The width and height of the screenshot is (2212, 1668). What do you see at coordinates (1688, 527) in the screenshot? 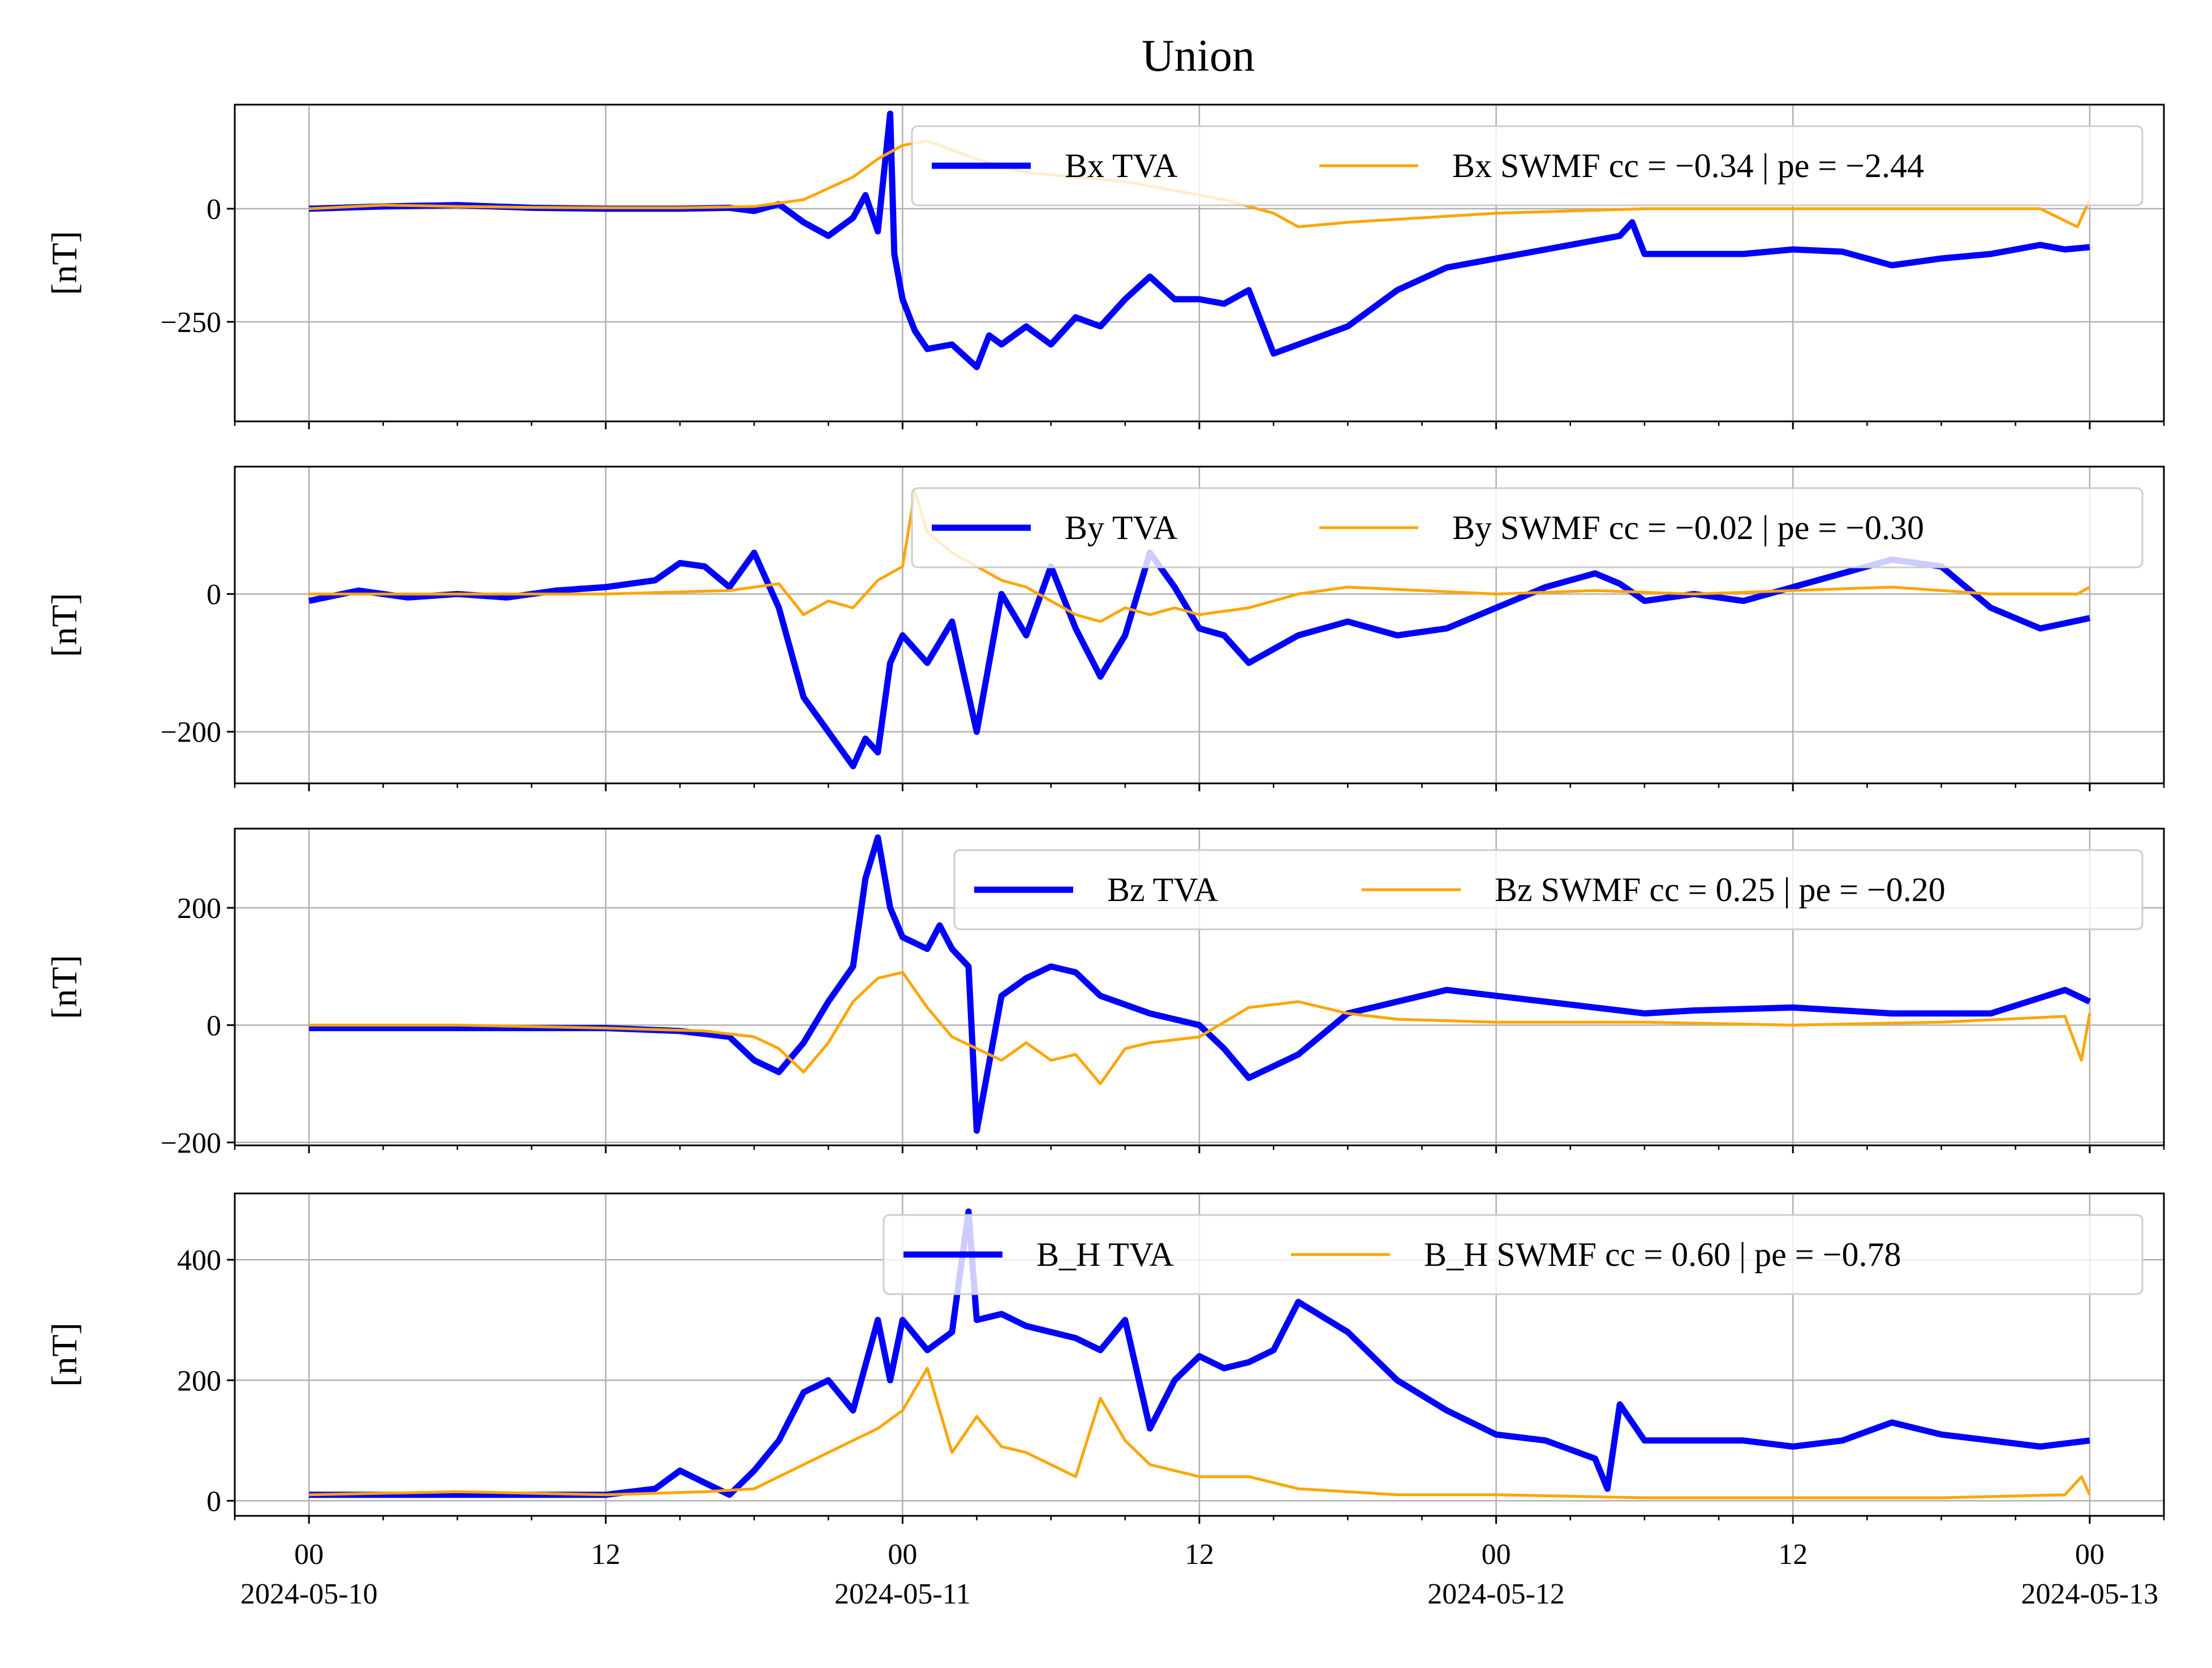
I see `legend-label: By SWMF cc = −0.02 | pe = −0.30` at bounding box center [1688, 527].